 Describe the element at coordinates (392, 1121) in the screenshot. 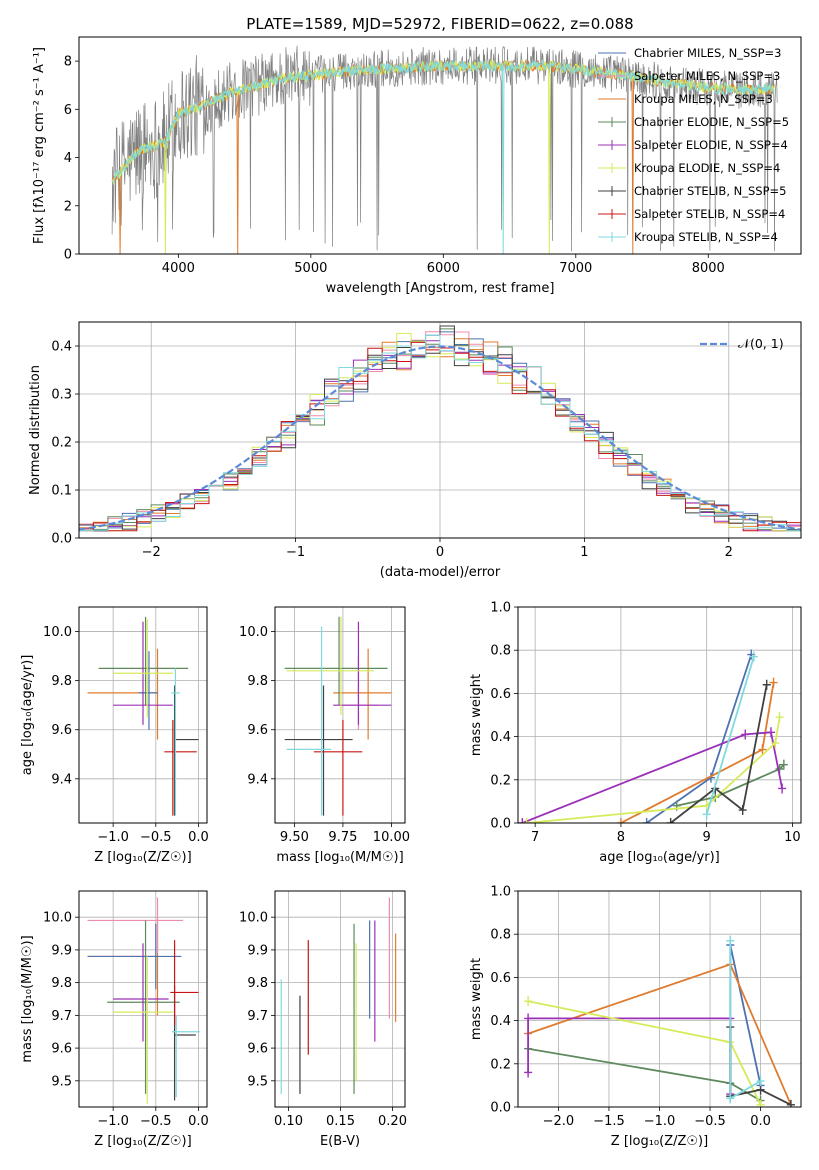

I see `x-tick-label: 0.20` at that location.